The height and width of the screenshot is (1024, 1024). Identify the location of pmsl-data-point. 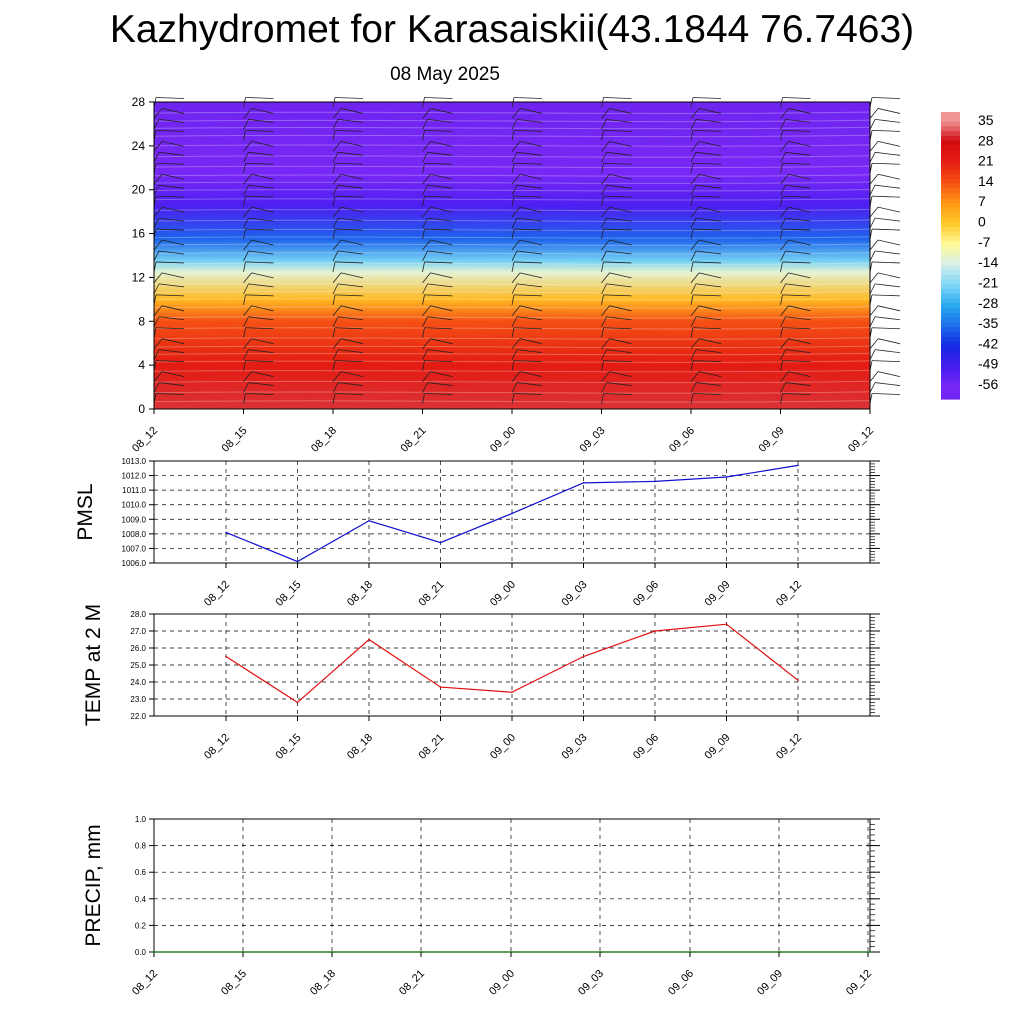
(226, 532).